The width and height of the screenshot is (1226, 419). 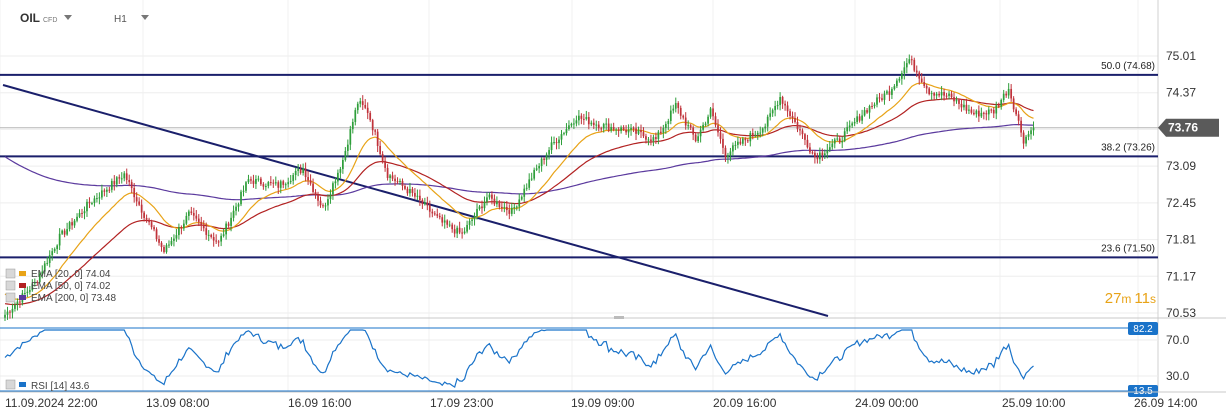 I want to click on time-tick-label: 11.09.2024 22:00, so click(x=51, y=403).